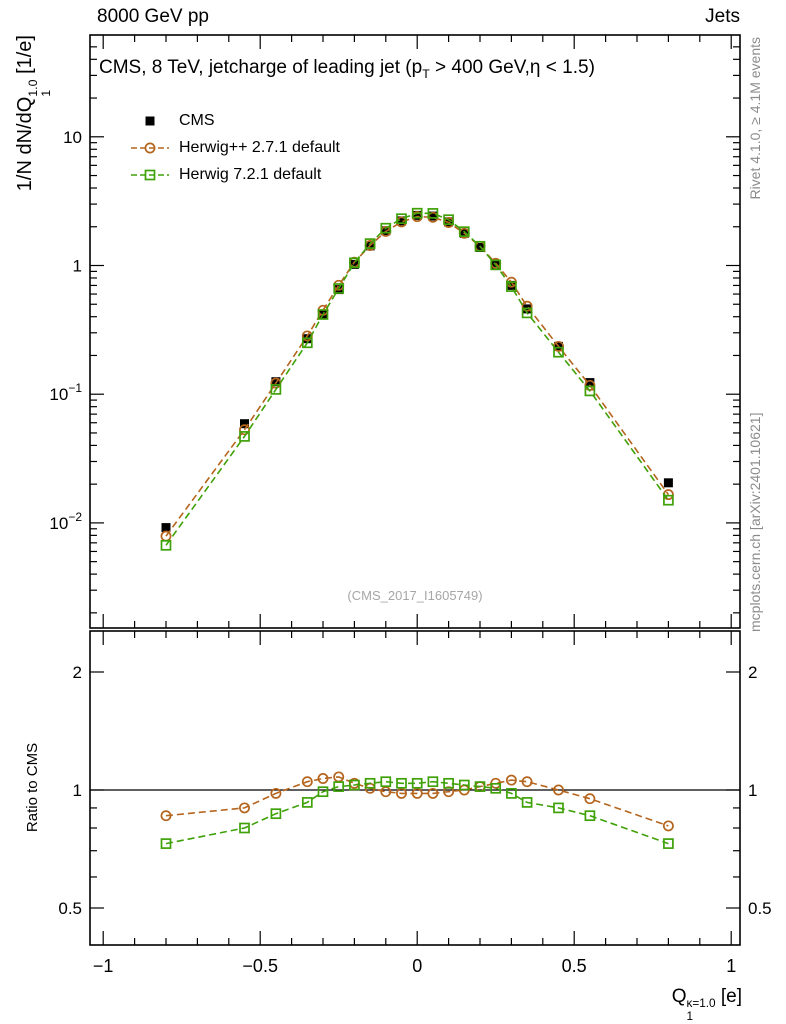 The image size is (786, 1024). I want to click on x-label-sup: κ=1.0, so click(701, 1004).